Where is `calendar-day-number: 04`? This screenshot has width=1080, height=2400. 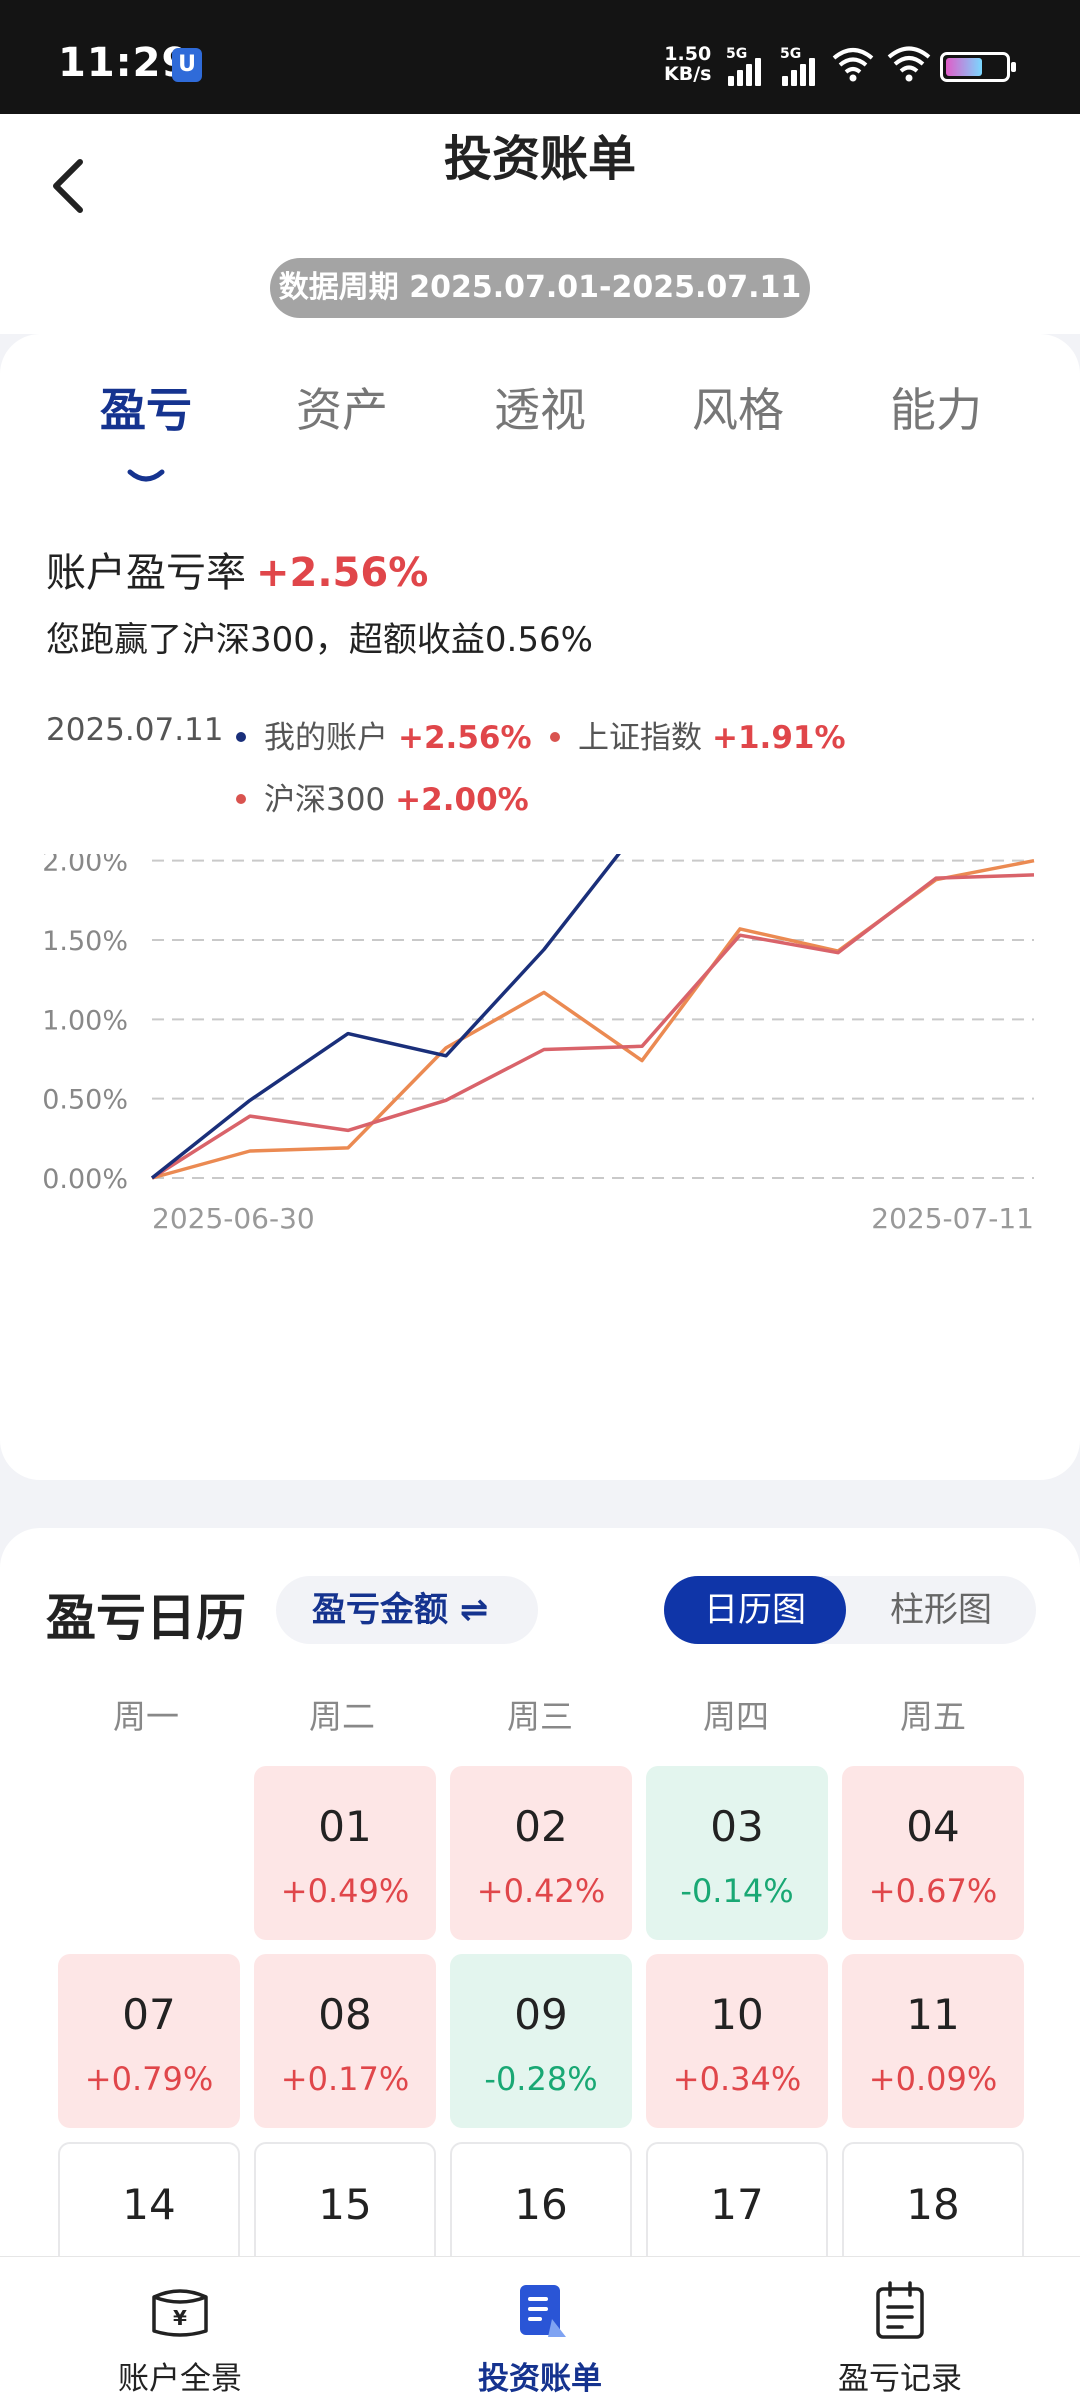 calendar-day-number: 04 is located at coordinates (933, 1826).